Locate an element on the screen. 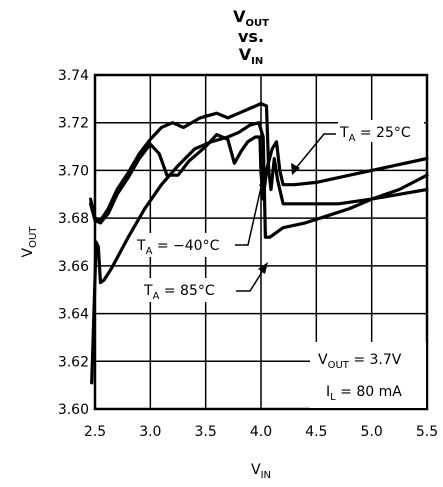 This screenshot has height=487, width=443. y-tick-label: 3.66 is located at coordinates (73, 267).